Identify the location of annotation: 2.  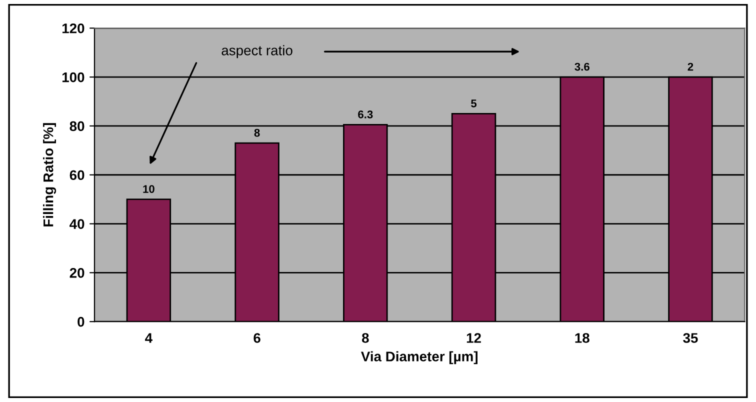
(691, 66).